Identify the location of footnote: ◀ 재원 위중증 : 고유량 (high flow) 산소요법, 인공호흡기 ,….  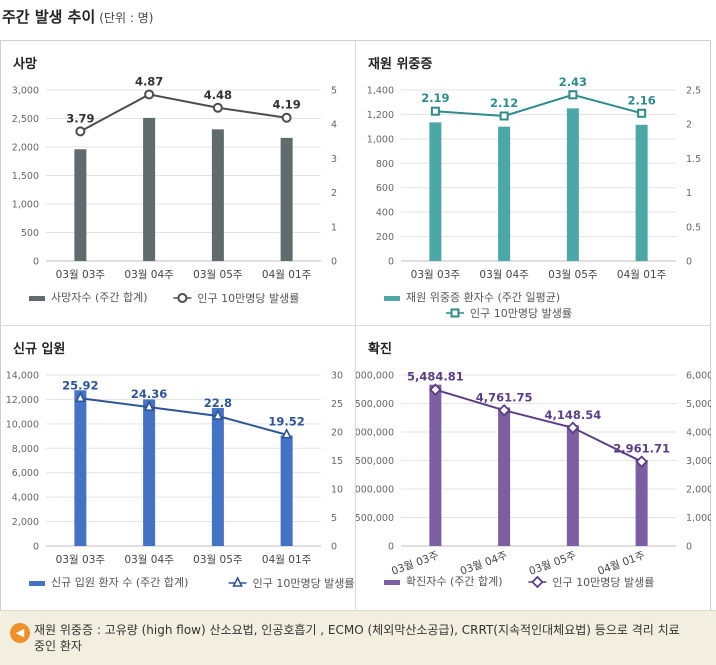
(358, 637).